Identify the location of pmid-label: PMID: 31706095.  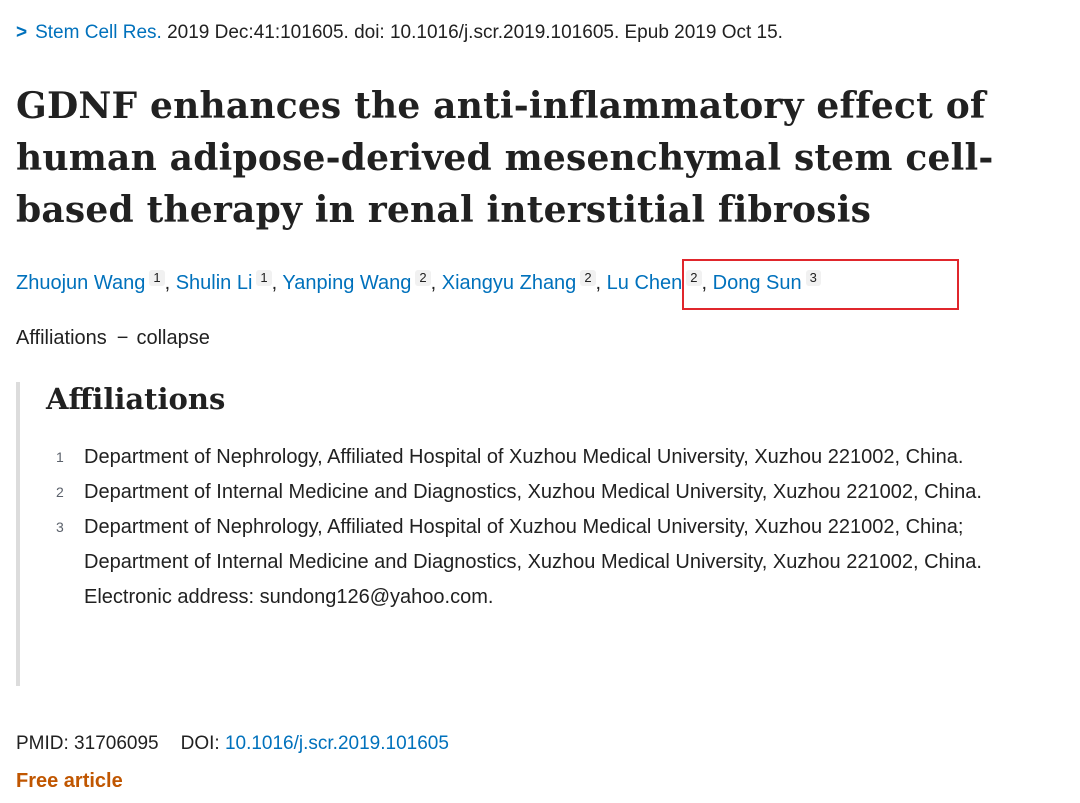
(87, 743).